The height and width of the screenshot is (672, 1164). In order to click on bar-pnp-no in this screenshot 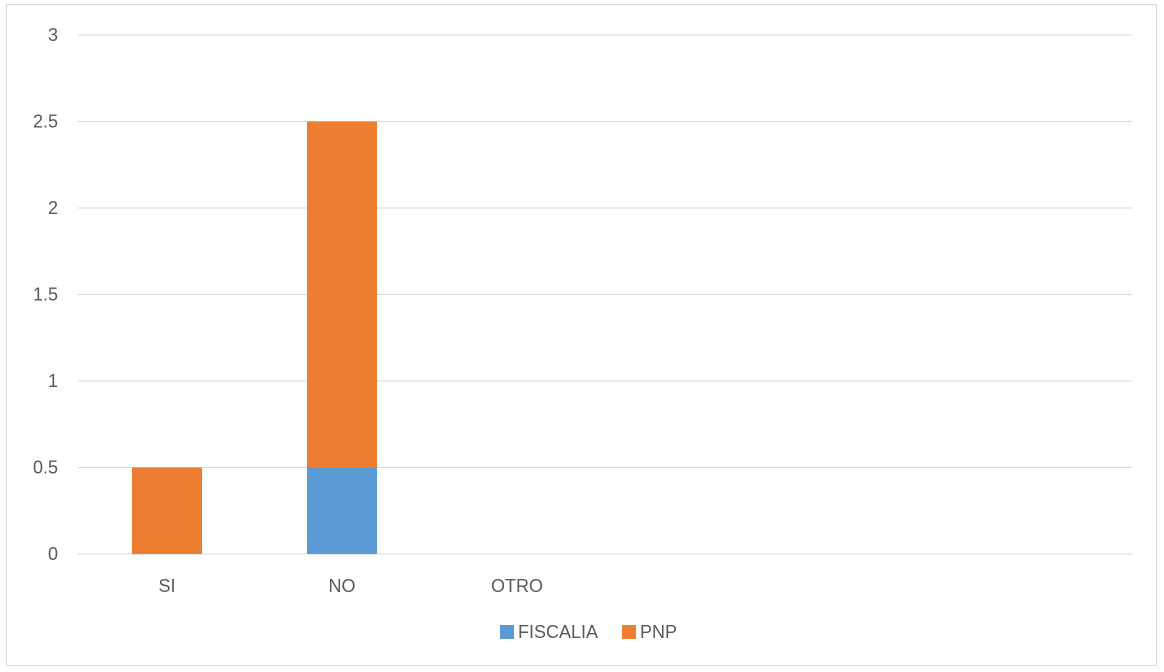, I will do `click(342, 294)`.